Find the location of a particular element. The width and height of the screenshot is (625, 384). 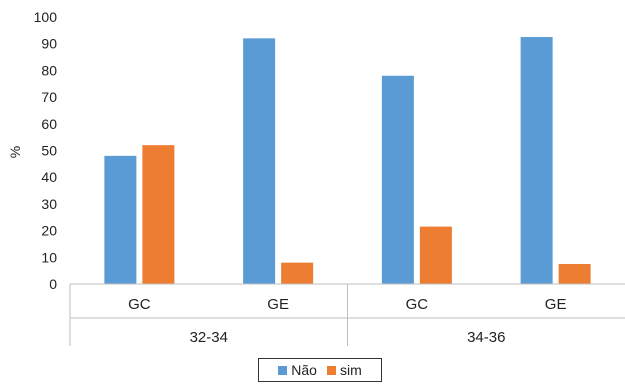

y-tick-label: 70 is located at coordinates (49, 97).